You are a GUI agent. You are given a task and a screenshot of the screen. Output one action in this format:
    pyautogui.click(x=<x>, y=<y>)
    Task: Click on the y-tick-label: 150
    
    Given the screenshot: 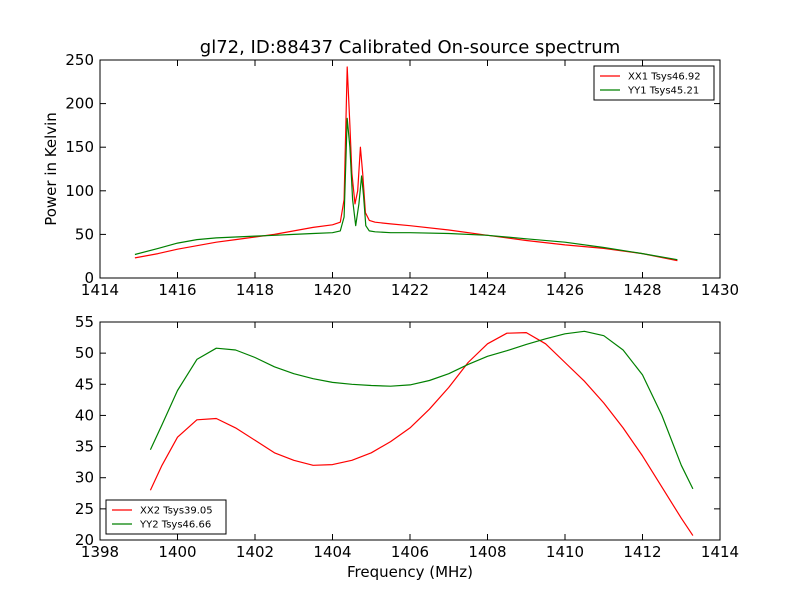 What is the action you would take?
    pyautogui.click(x=79, y=147)
    